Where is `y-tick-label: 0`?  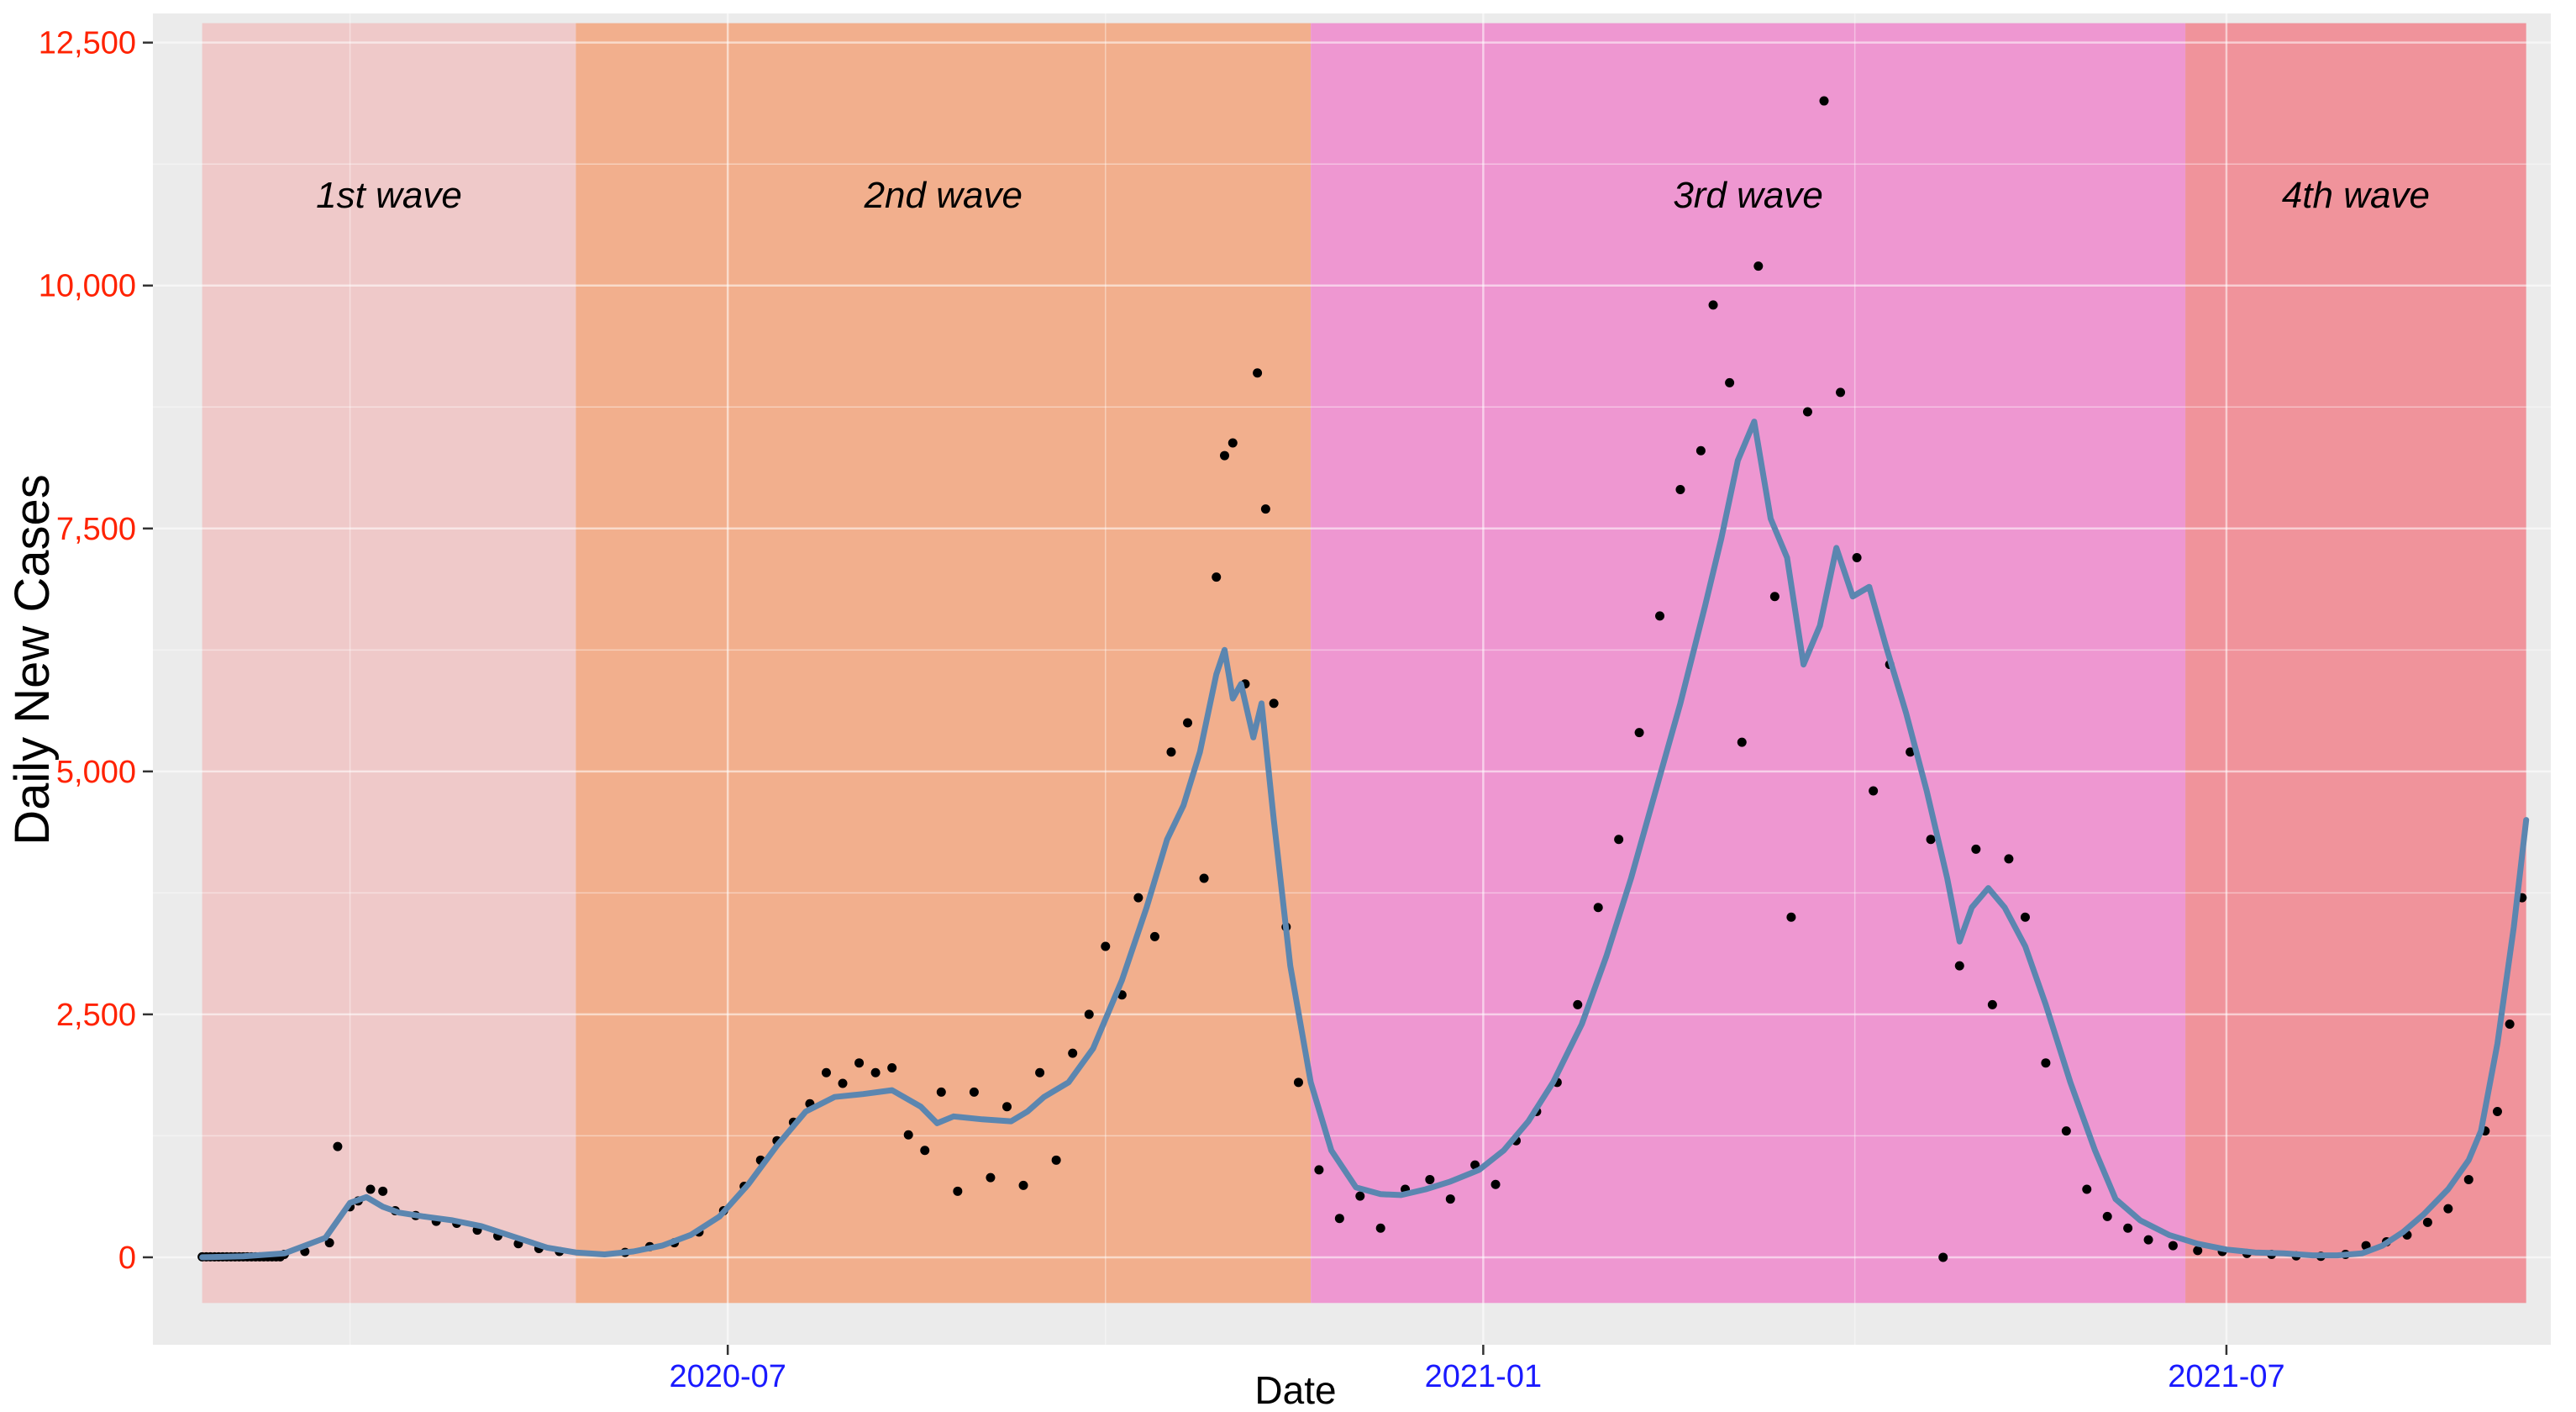 y-tick-label: 0 is located at coordinates (127, 1258).